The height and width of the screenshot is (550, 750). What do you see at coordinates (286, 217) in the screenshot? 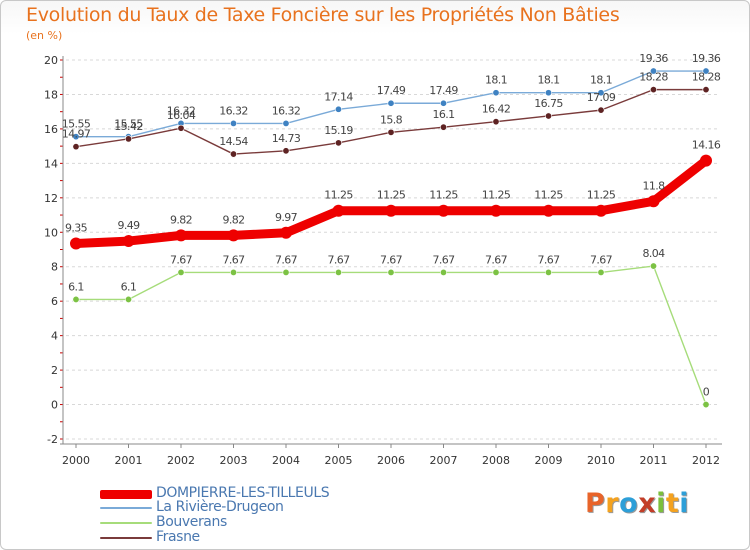
I see `data-label: 9.97` at bounding box center [286, 217].